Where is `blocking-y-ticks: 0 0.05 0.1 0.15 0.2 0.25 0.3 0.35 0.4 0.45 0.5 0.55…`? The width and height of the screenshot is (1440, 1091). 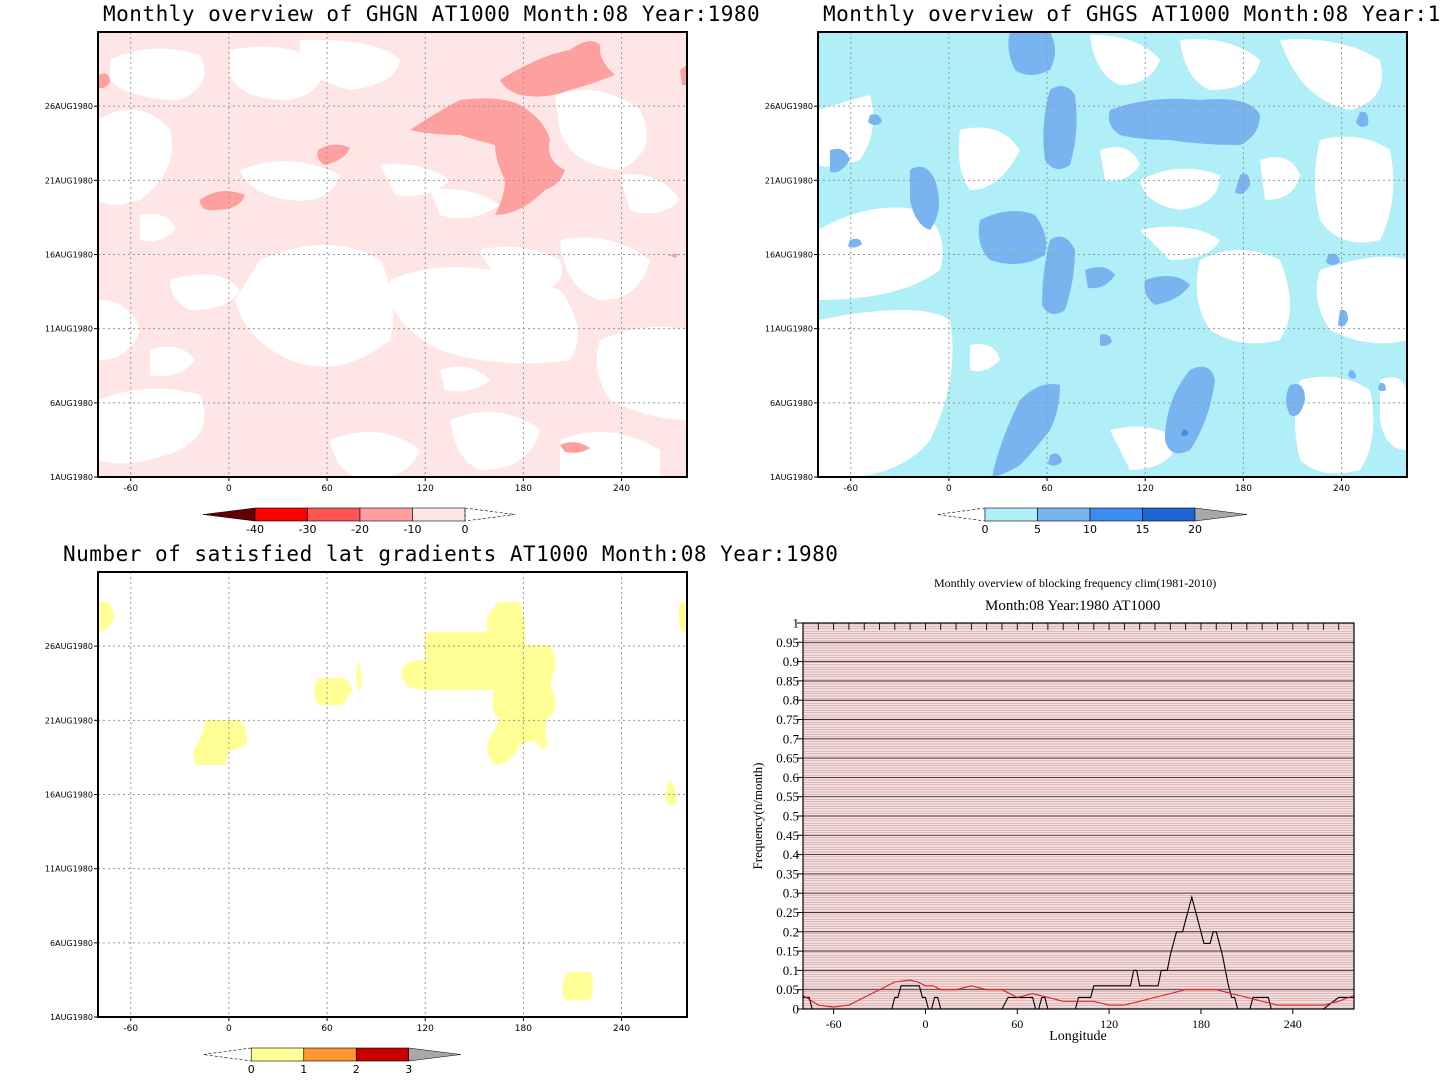
blocking-y-ticks: 0 0.05 0.1 0.15 0.2 0.25 0.3 0.35 0.4 0.45 0.5 0.55… is located at coordinates (789, 816).